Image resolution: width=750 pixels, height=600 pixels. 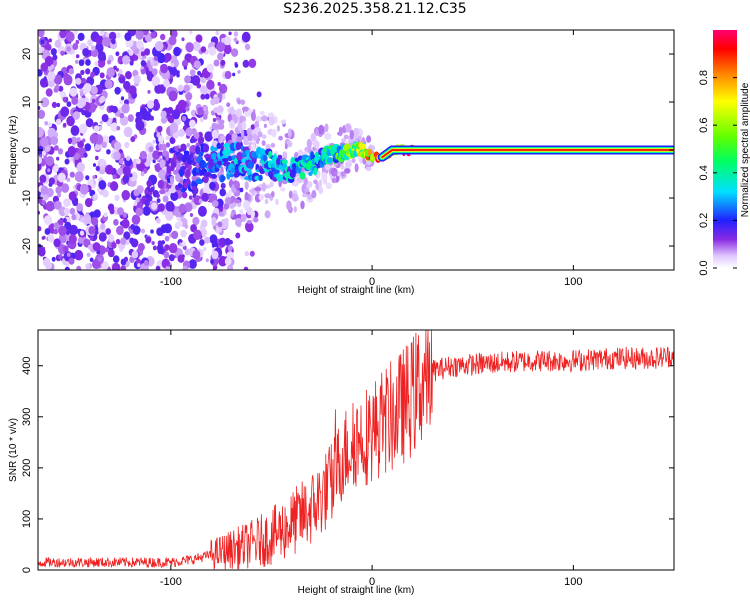 I want to click on ridge-band-core, so click(x=527, y=154).